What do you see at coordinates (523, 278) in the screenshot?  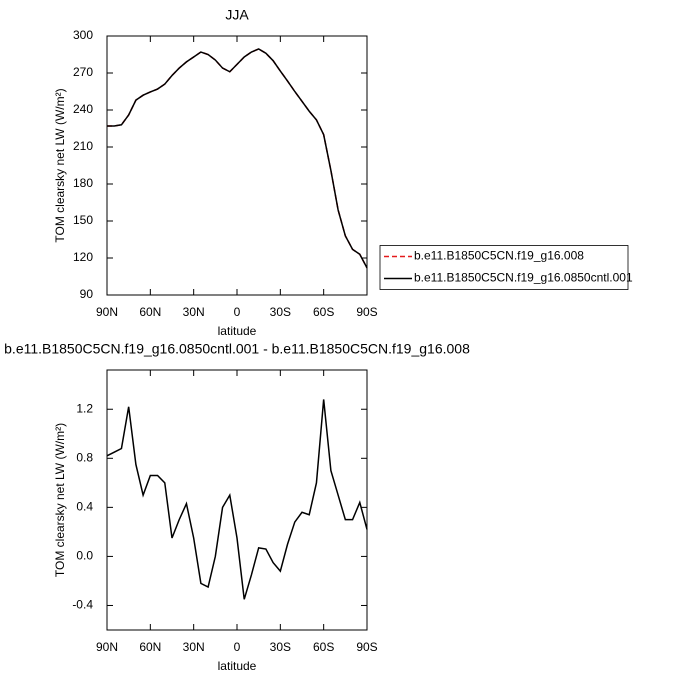 I see `legend-label: b.e11.B1850C5CN.f19_g16.0850cntl.001` at bounding box center [523, 278].